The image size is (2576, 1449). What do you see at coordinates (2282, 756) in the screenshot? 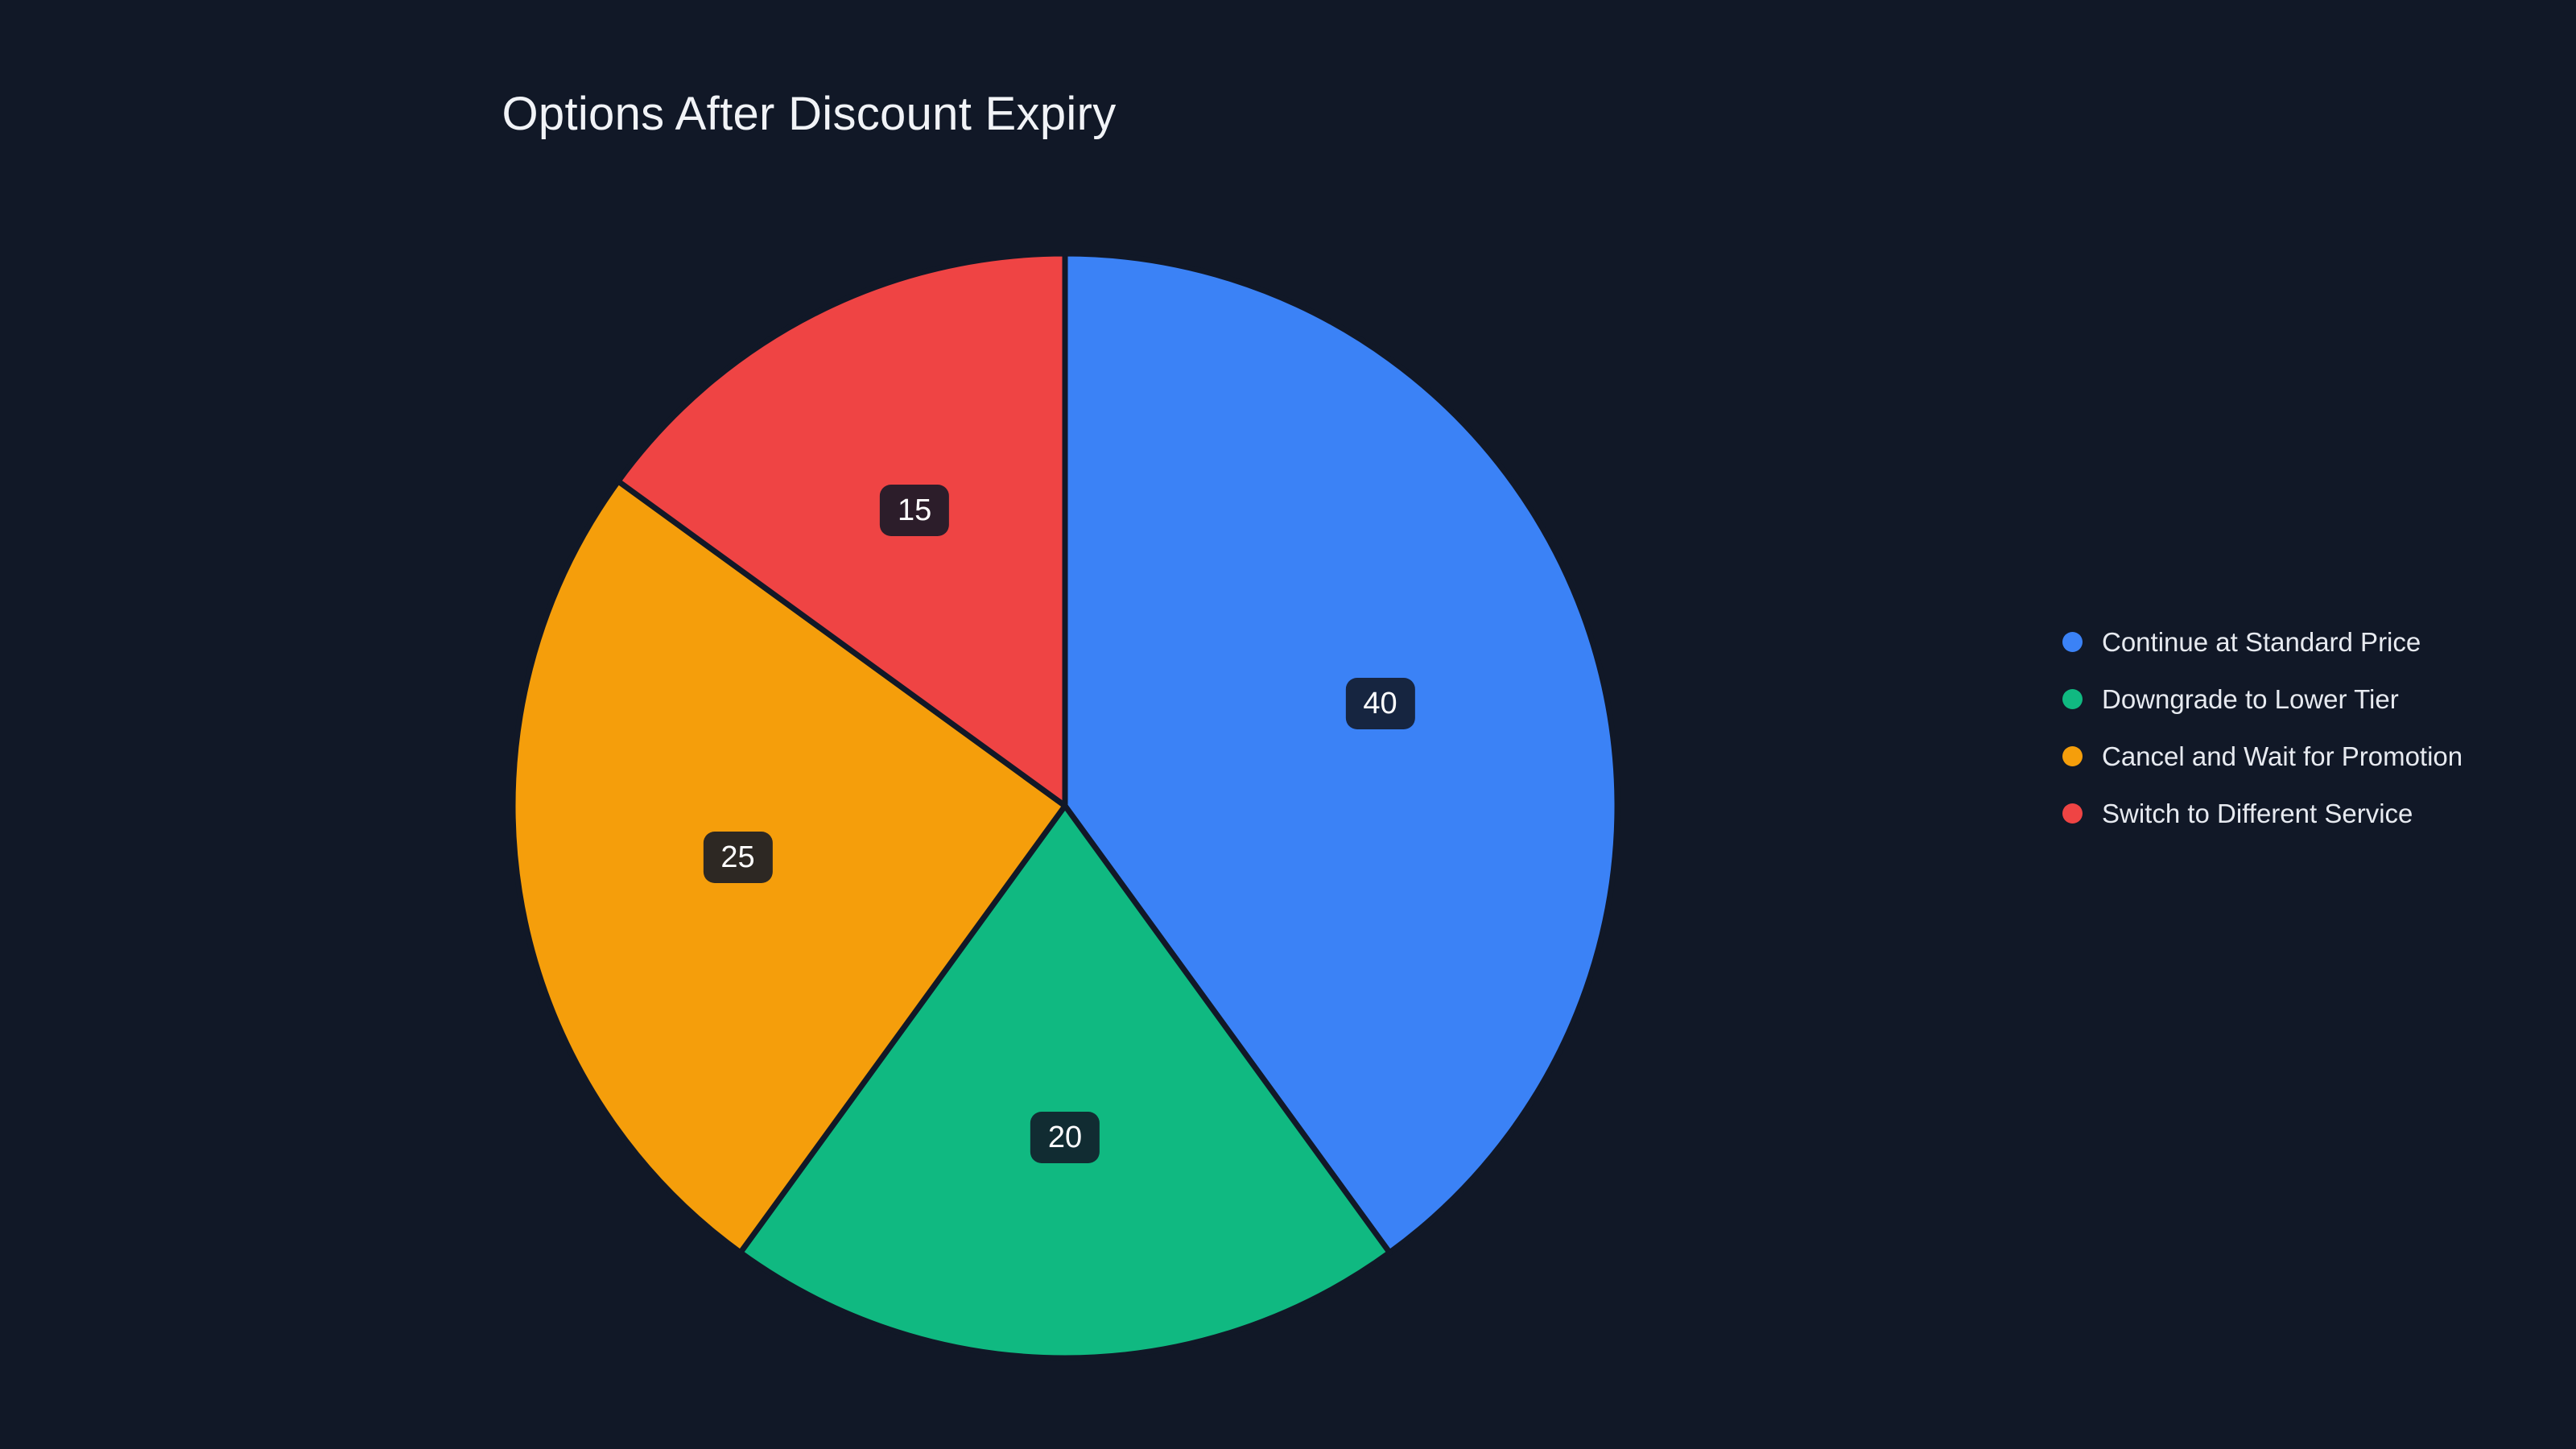
I see `legend-item-label: Cancel and Wait for Promotion` at bounding box center [2282, 756].